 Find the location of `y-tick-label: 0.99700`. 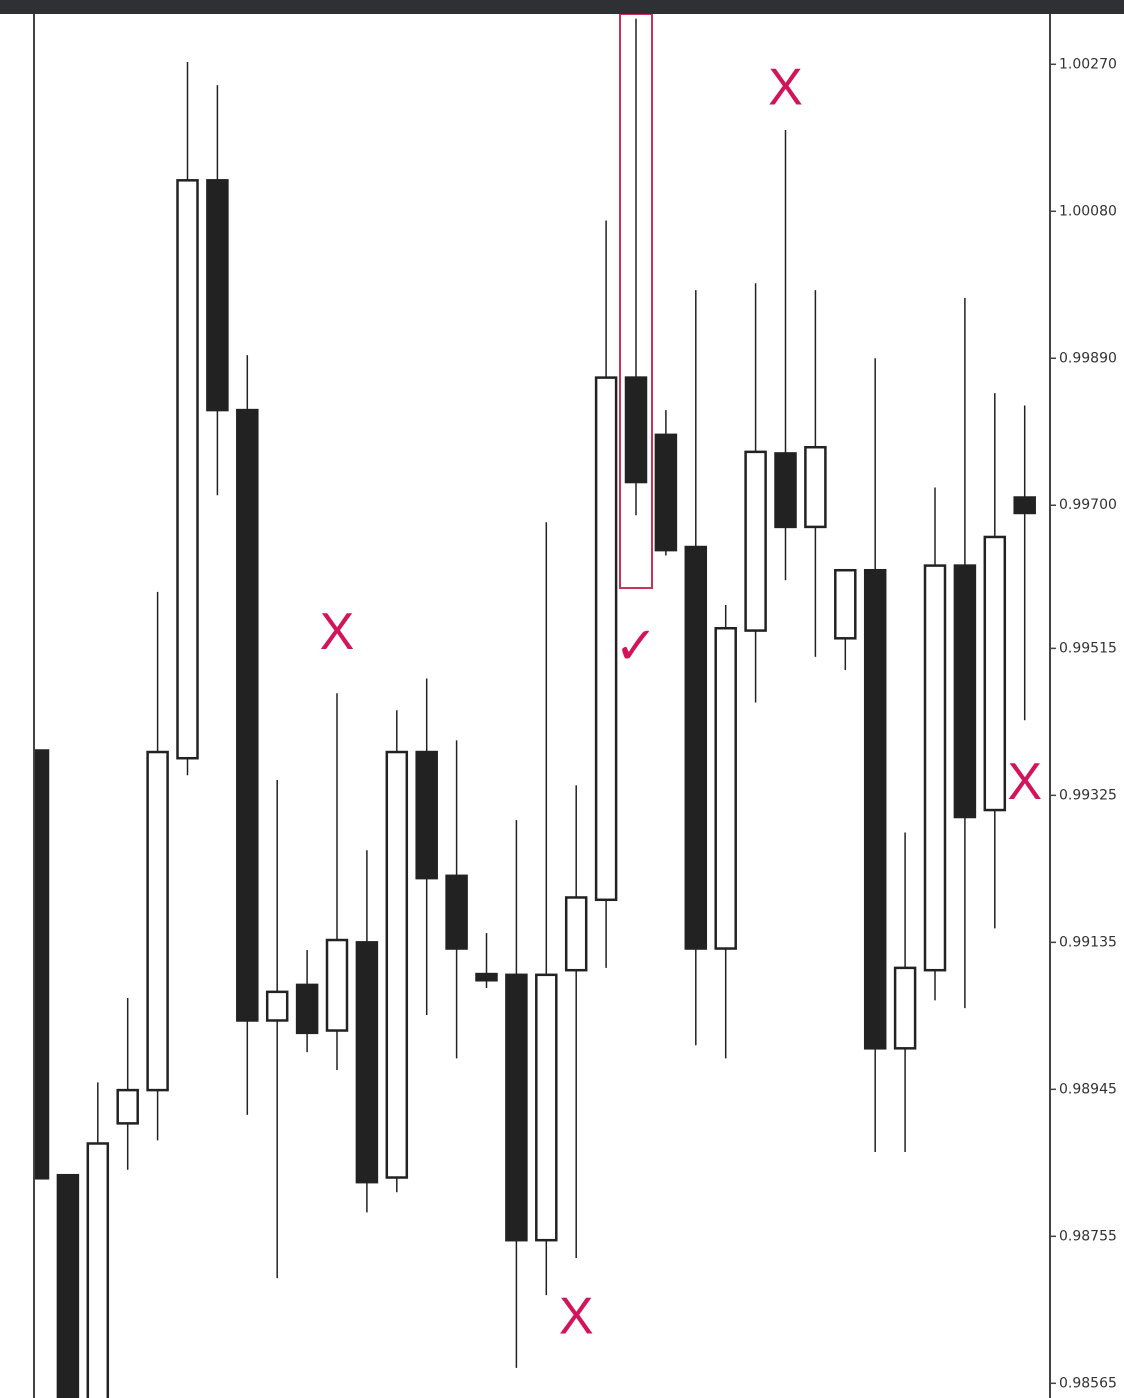

y-tick-label: 0.99700 is located at coordinates (1088, 505).